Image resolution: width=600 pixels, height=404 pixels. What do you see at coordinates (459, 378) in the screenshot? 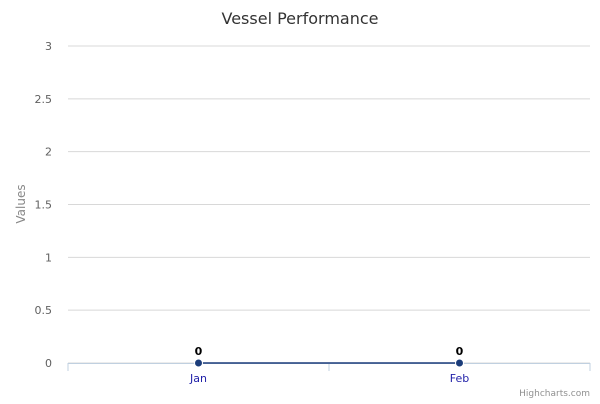
I see `x-tick-label: Feb` at bounding box center [459, 378].